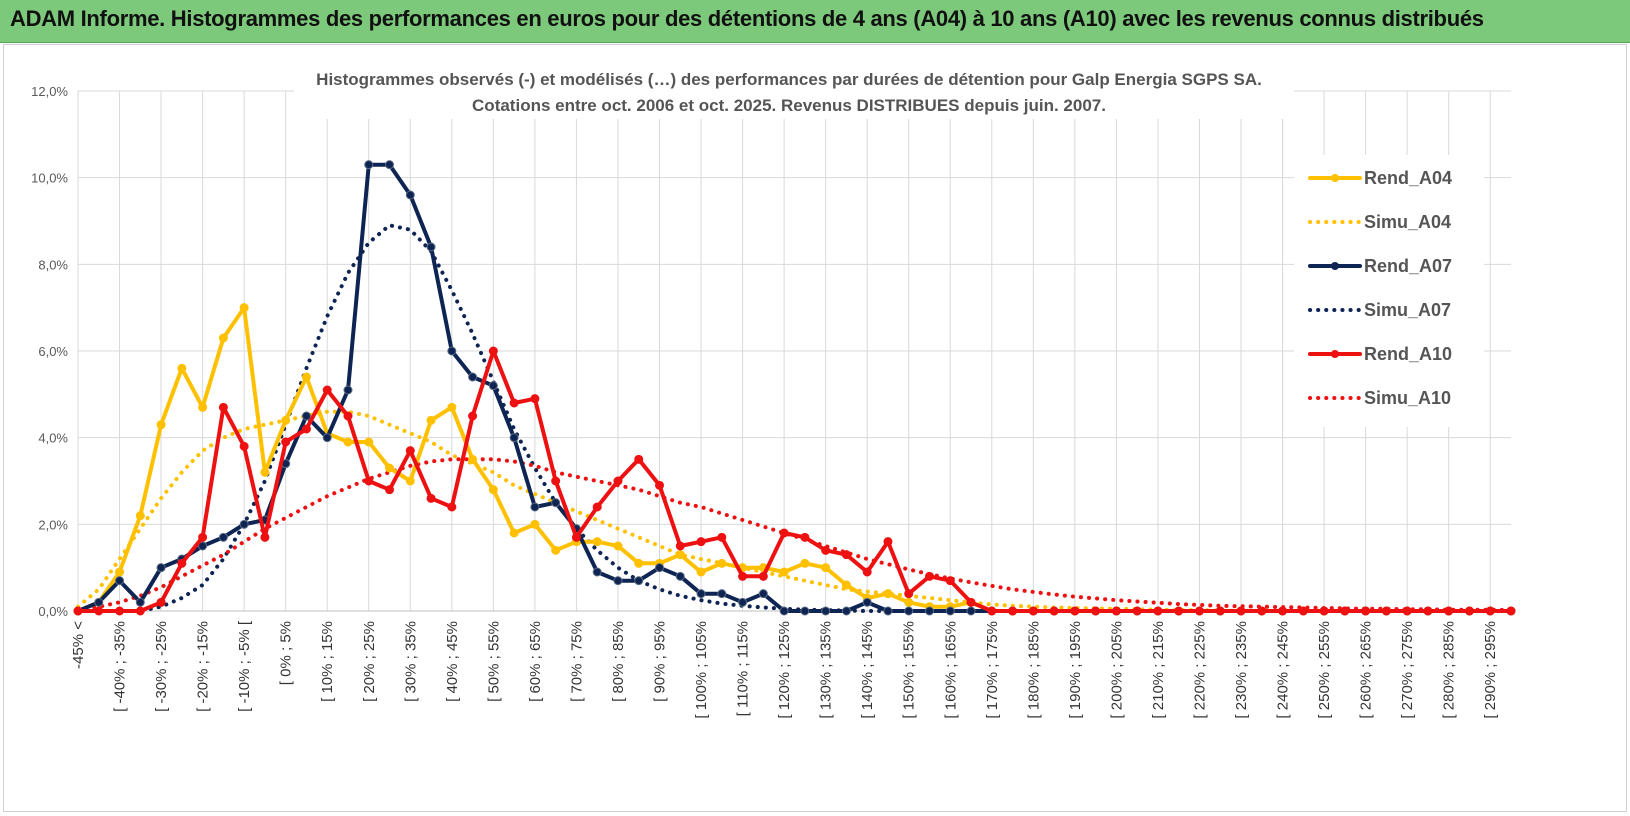 The height and width of the screenshot is (816, 1630). Describe the element at coordinates (1241, 670) in the screenshot. I see `x-tick-label: [ 230% ; 235%` at that location.